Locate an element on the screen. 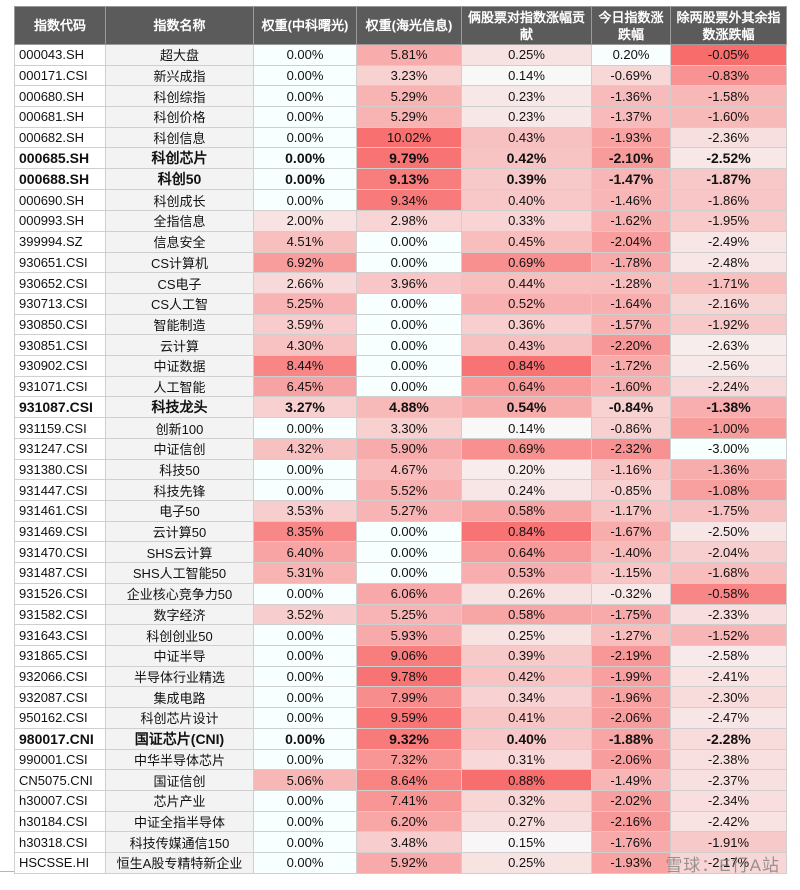  ex-two-change-cell: -1.68% is located at coordinates (728, 573).